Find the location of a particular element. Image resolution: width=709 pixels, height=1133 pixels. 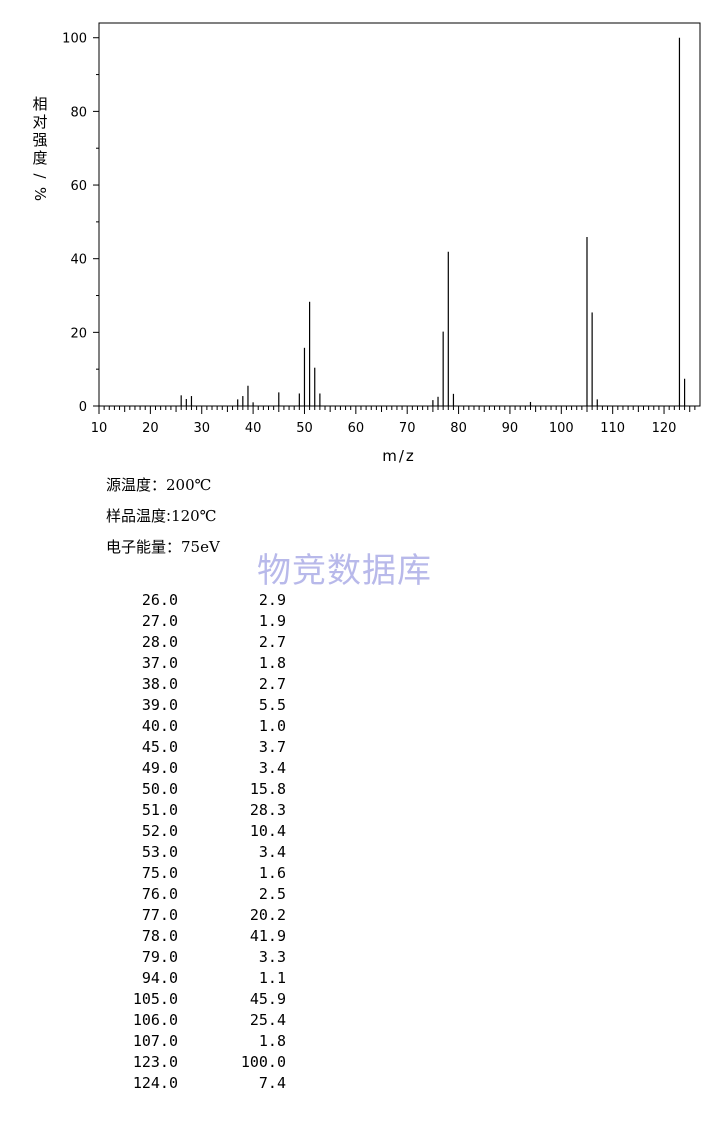

peak-mz: 123.0 is located at coordinates (155, 1062).